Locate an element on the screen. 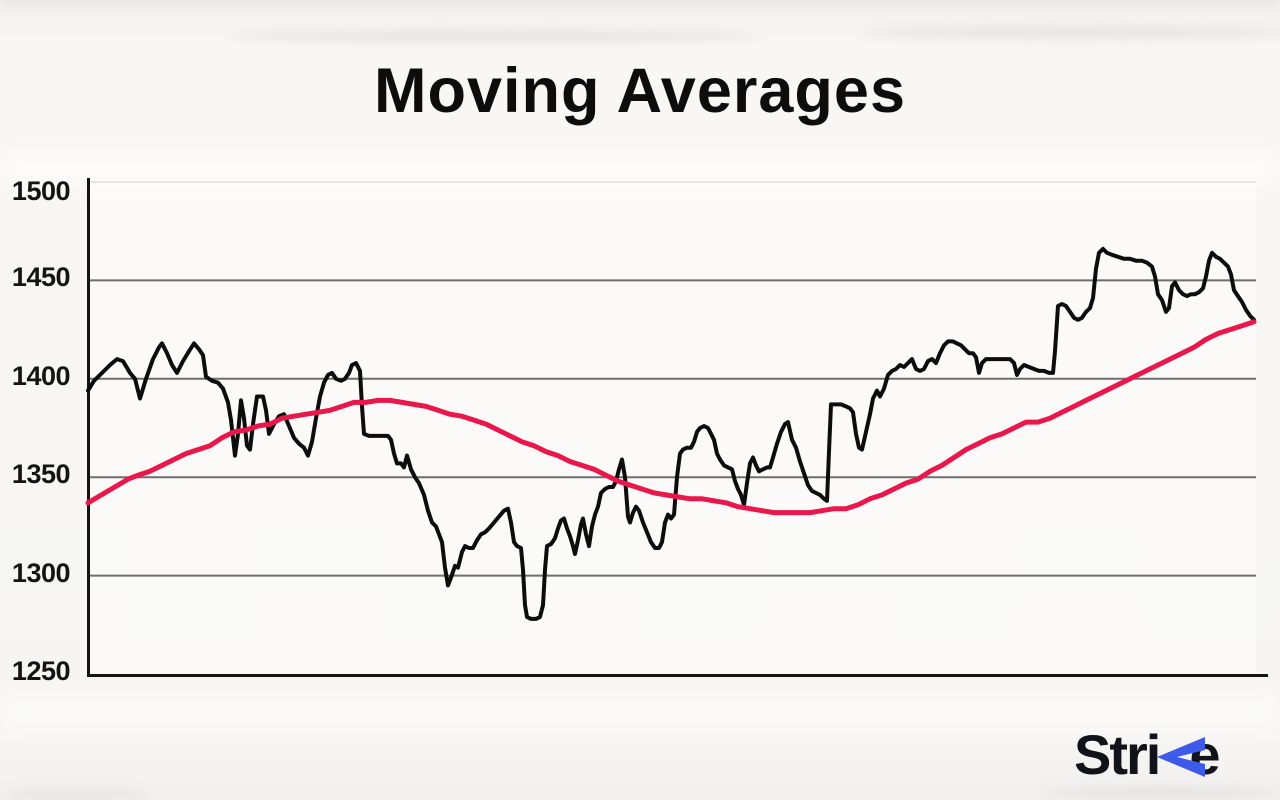  strike-arrow-icon is located at coordinates (1181, 757).